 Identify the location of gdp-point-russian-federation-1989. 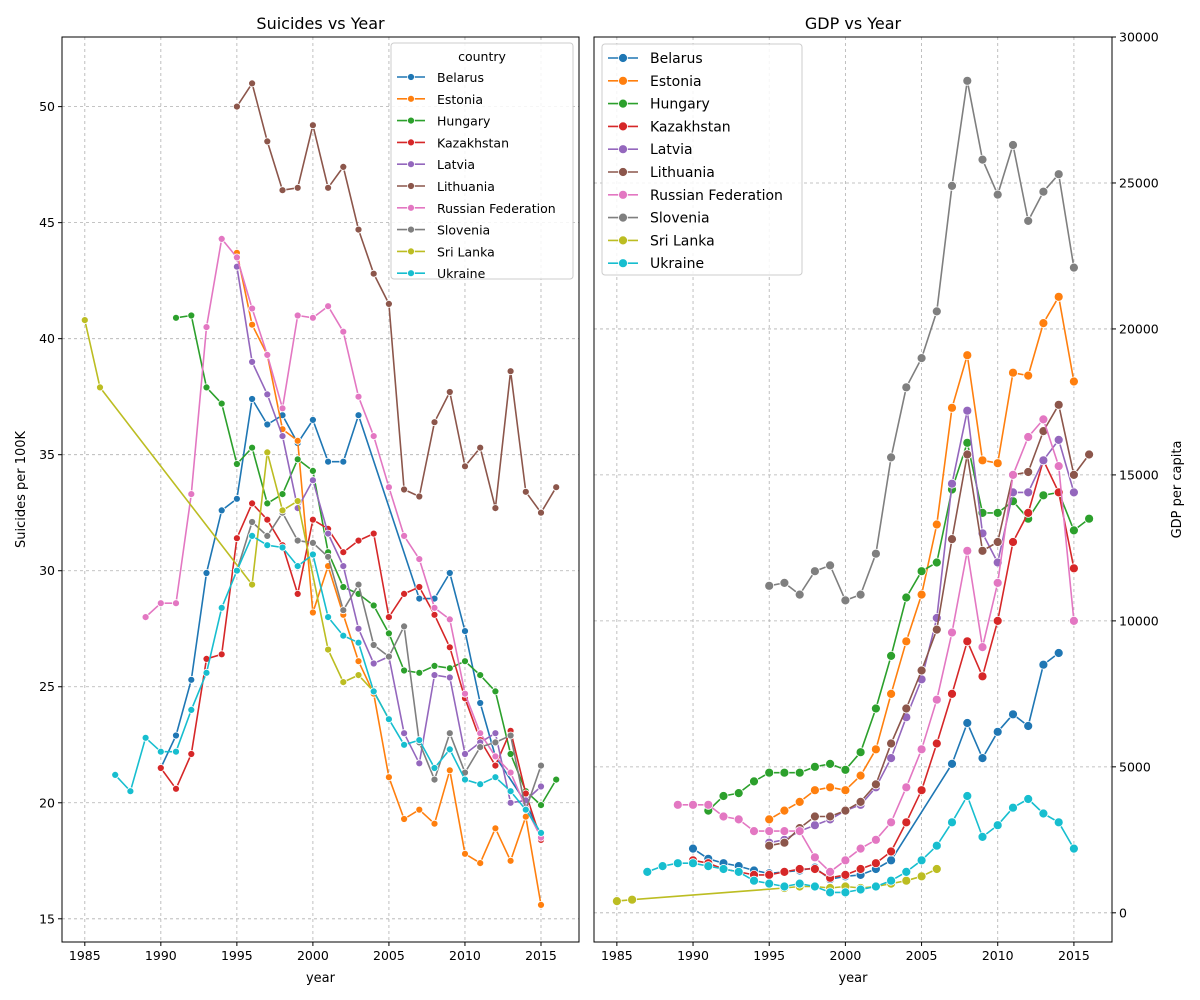
(677, 804).